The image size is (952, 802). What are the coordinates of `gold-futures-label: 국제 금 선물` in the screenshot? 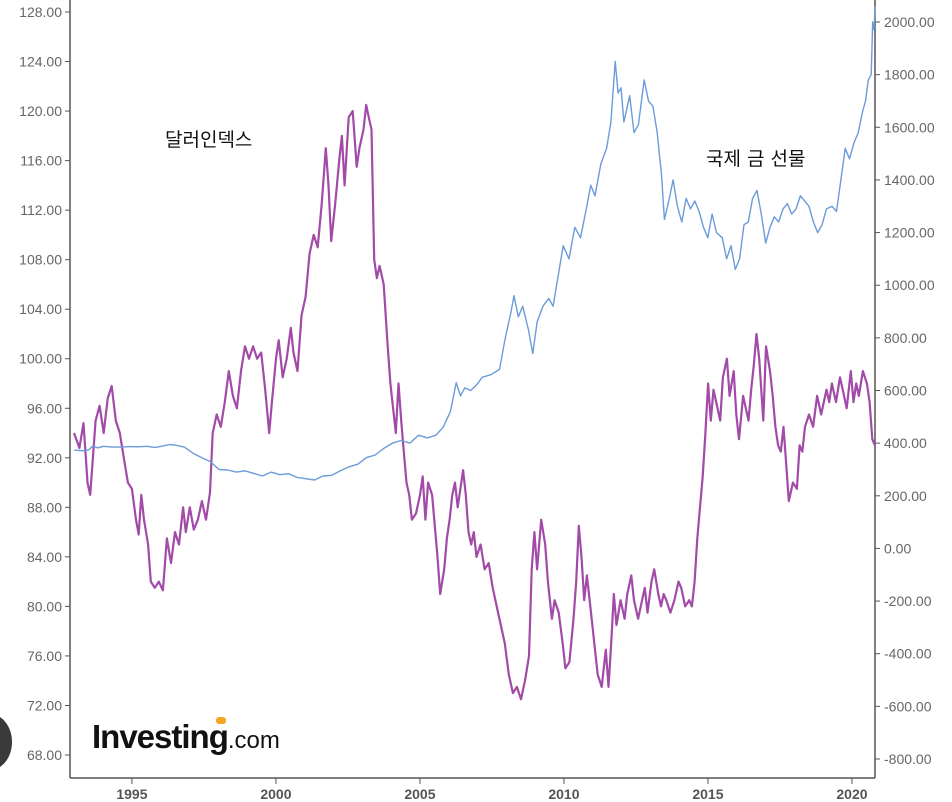 It's located at (755, 159).